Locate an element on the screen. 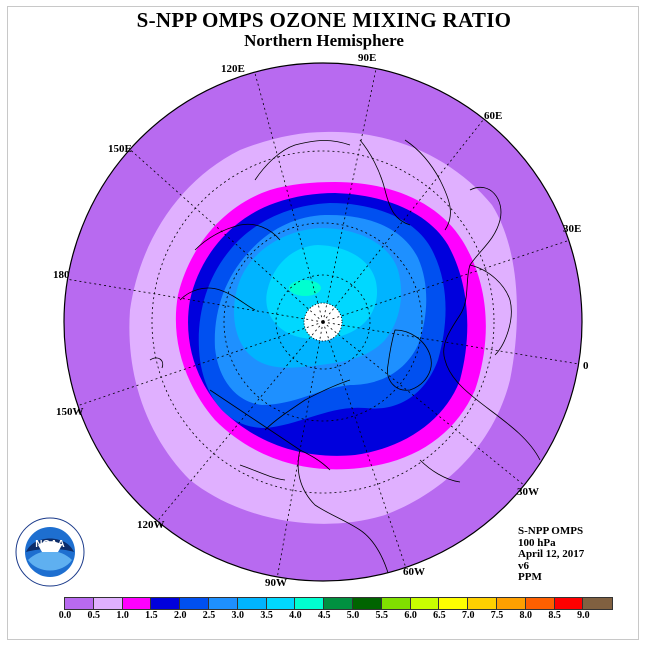 This screenshot has width=648, height=648. data-version: v6 is located at coordinates (523, 565).